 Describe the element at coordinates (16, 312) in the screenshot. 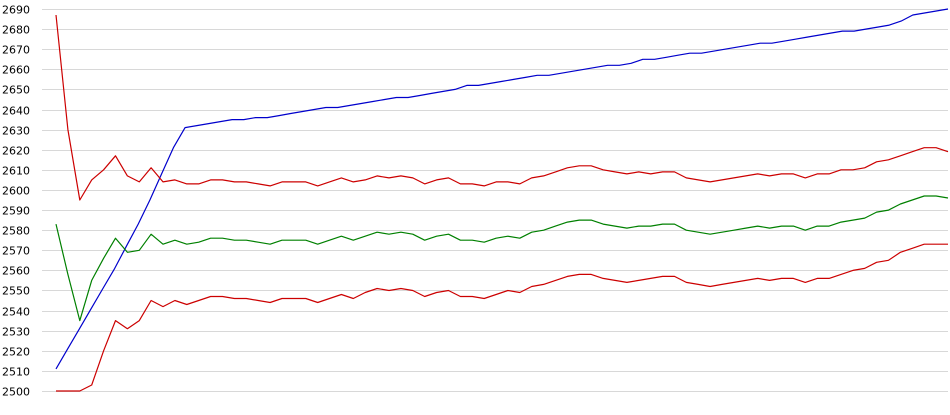

I see `y-tick-label: 2540` at that location.